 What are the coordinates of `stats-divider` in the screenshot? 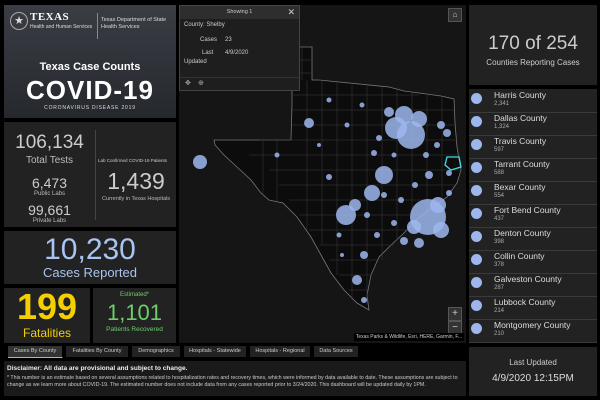 It's located at (95, 175).